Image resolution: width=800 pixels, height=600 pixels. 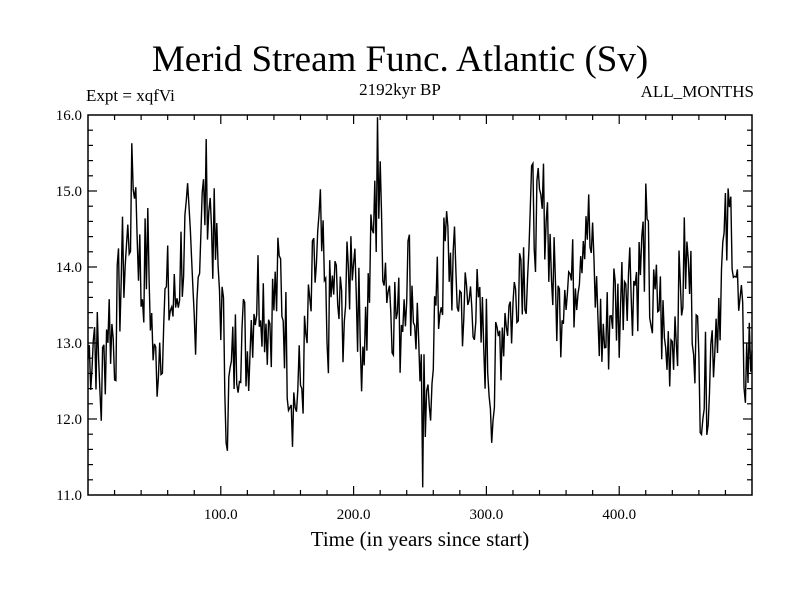 I want to click on y-tick-label: 13.0, so click(x=69, y=344).